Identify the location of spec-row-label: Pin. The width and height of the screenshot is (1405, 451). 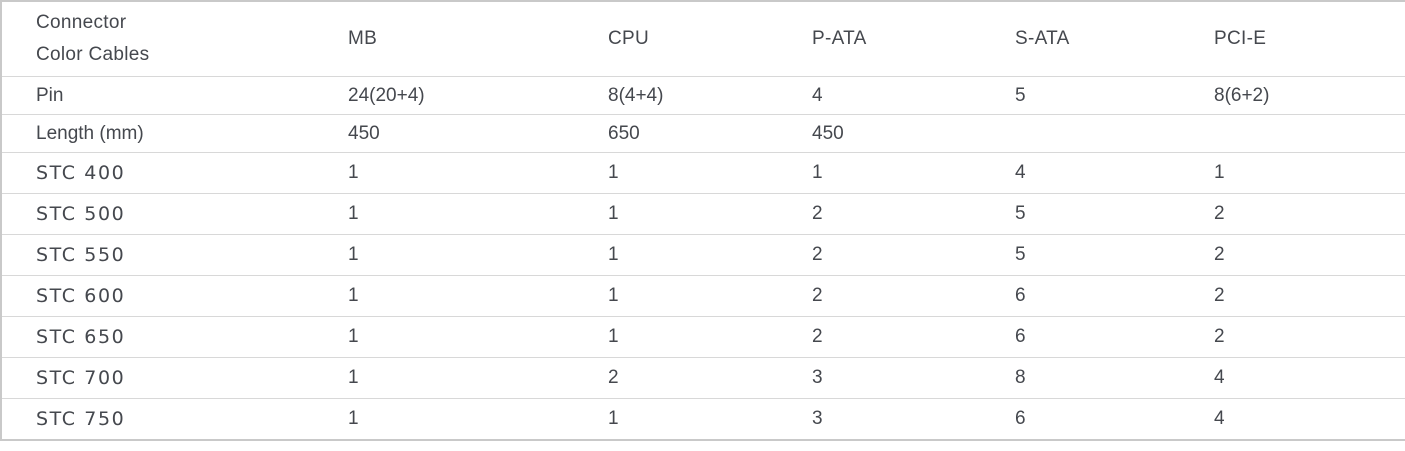
(172, 95).